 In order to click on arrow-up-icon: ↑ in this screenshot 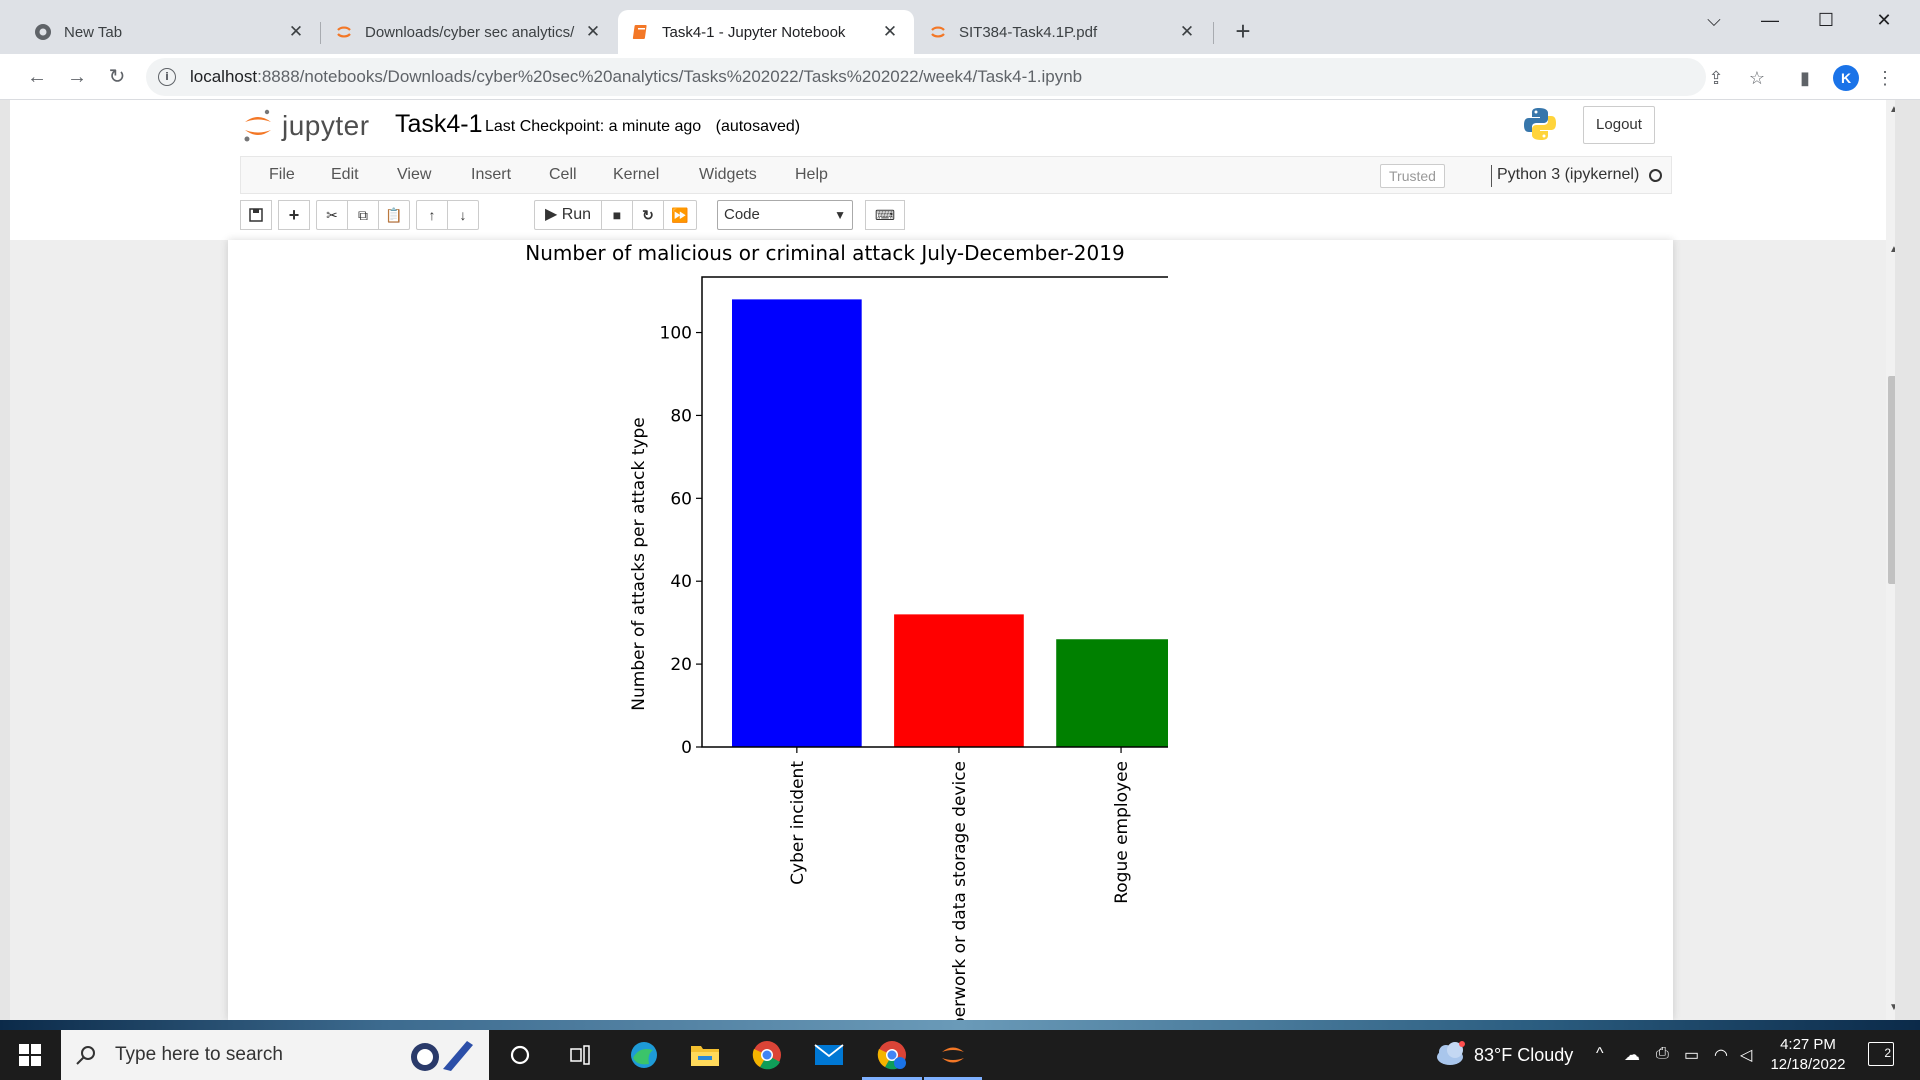, I will do `click(432, 215)`.